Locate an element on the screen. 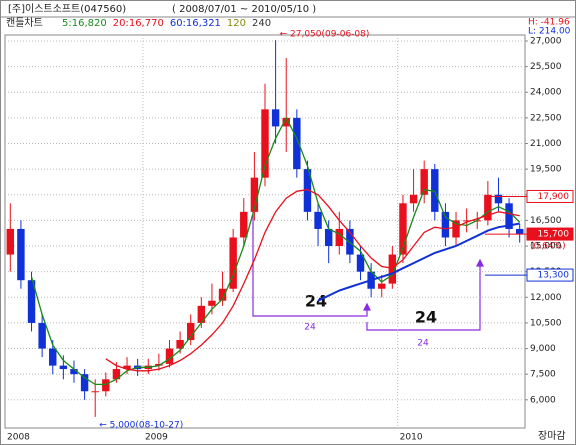  chart-subtitle: ( 2008/07/01 ~ 2010/05/10 ) is located at coordinates (244, 9).